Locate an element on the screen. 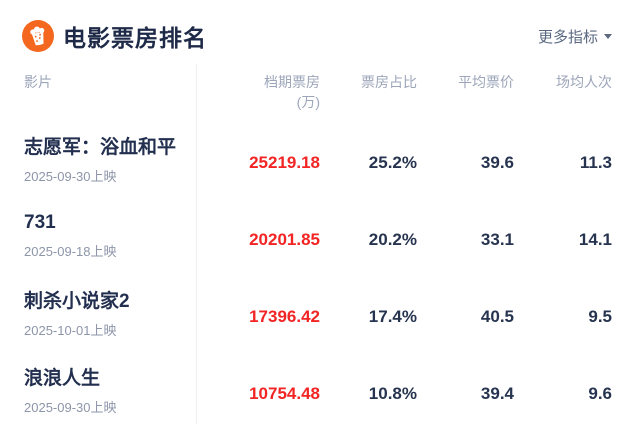  gross-cell: 10754.48 is located at coordinates (284, 393).